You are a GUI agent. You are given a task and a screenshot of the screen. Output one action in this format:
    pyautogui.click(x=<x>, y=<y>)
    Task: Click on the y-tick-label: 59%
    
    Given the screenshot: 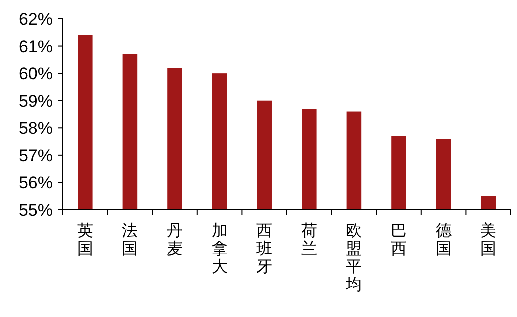 What is the action you would take?
    pyautogui.click(x=35, y=101)
    